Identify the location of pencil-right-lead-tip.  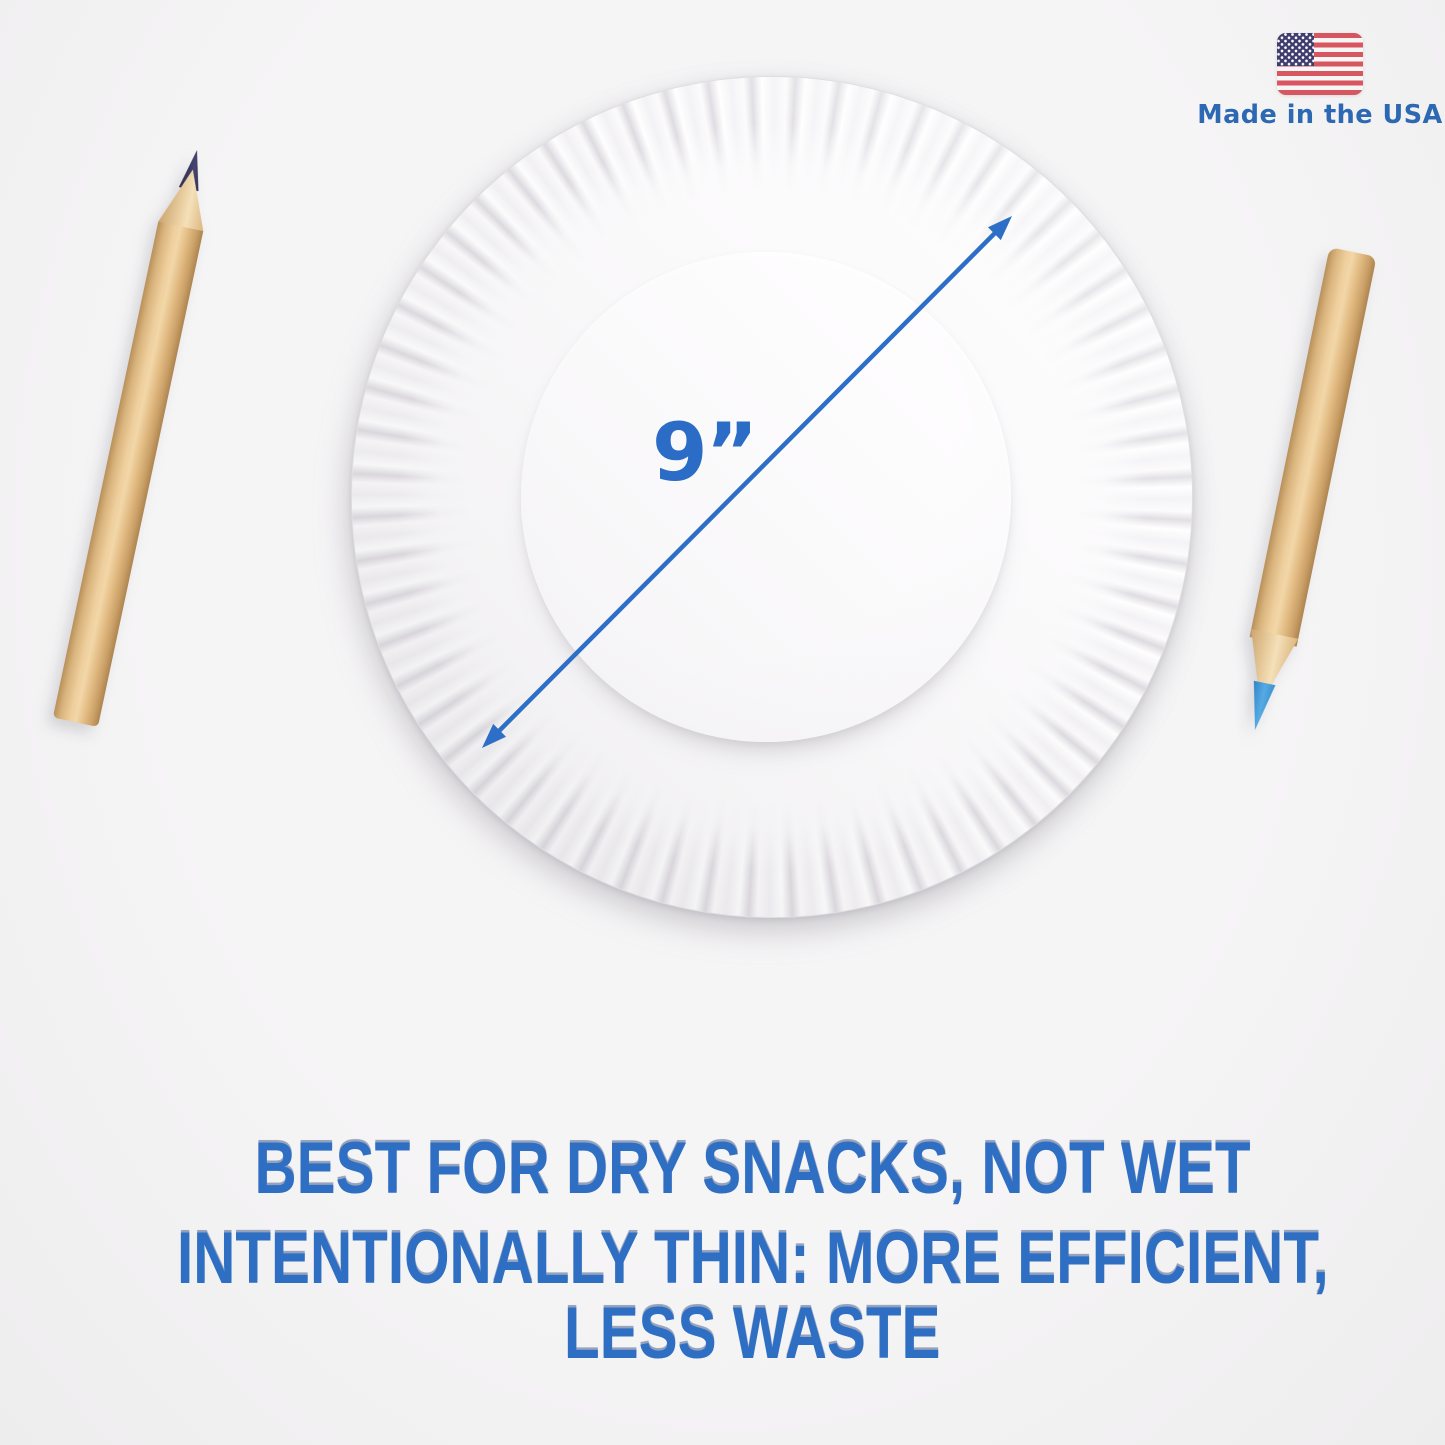
(1259, 706).